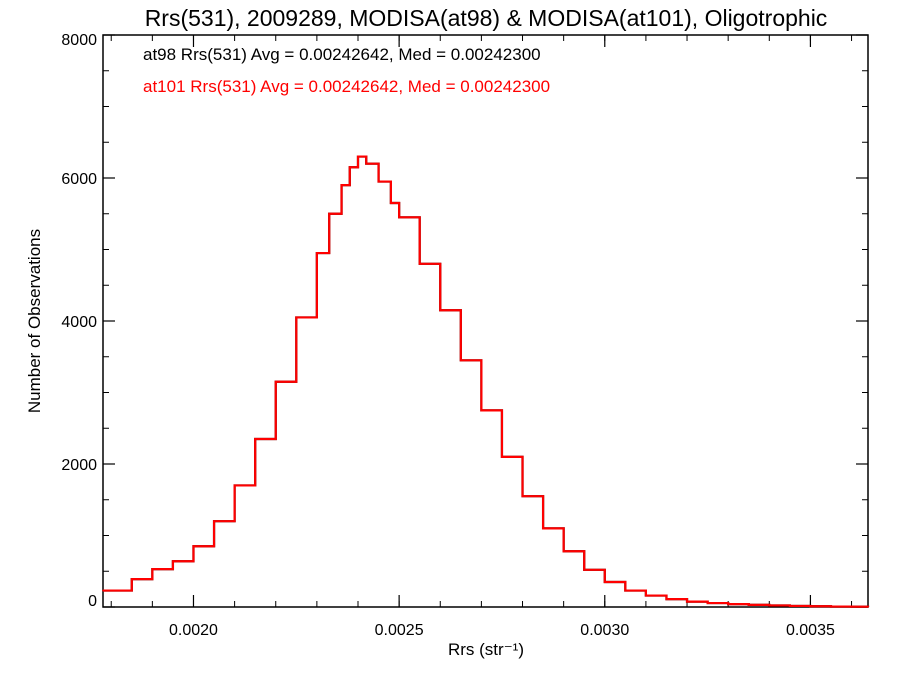 Image resolution: width=900 pixels, height=680 pixels. I want to click on x-axis-label: Rrs (str⁻¹), so click(486, 649).